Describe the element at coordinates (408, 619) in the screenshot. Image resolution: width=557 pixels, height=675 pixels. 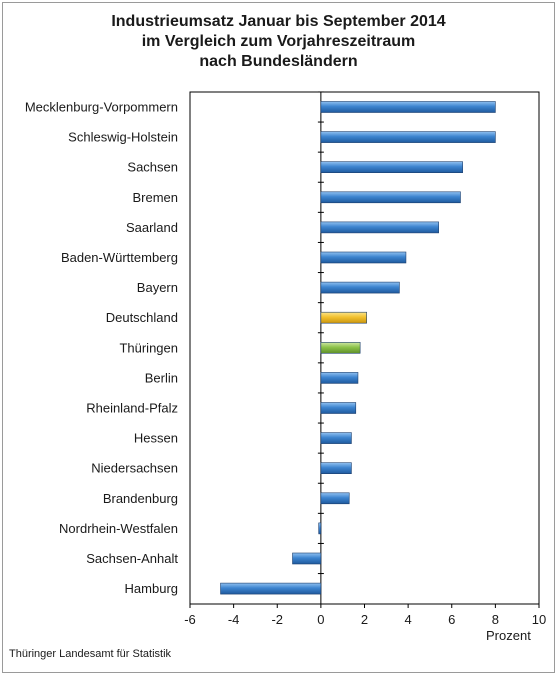
I see `x-tick-label: 4` at that location.